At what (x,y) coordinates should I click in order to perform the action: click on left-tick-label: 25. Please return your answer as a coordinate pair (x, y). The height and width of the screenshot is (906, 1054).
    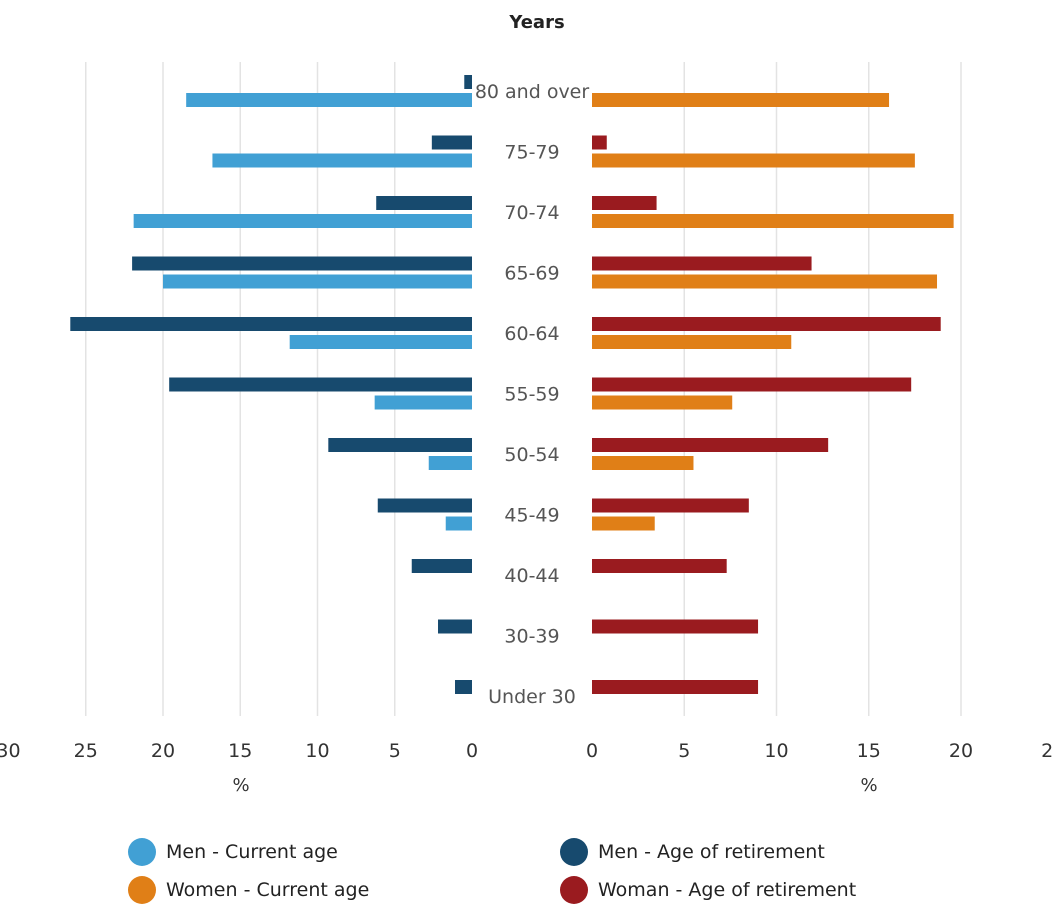
    Looking at the image, I should click on (86, 751).